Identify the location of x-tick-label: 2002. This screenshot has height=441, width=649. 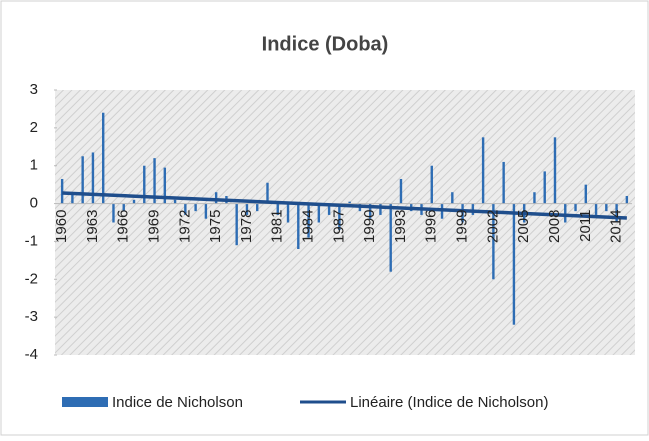
(492, 226).